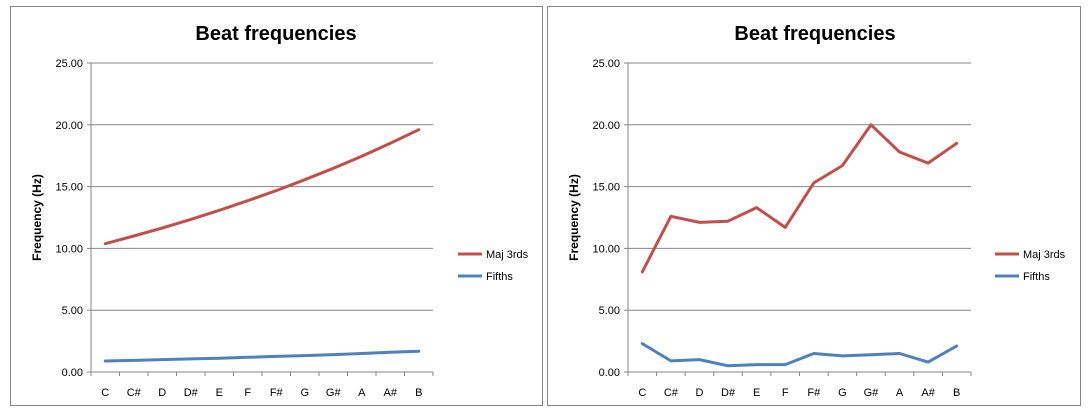  Describe the element at coordinates (72, 311) in the screenshot. I see `y-tick-label-left-1: 5.00` at that location.